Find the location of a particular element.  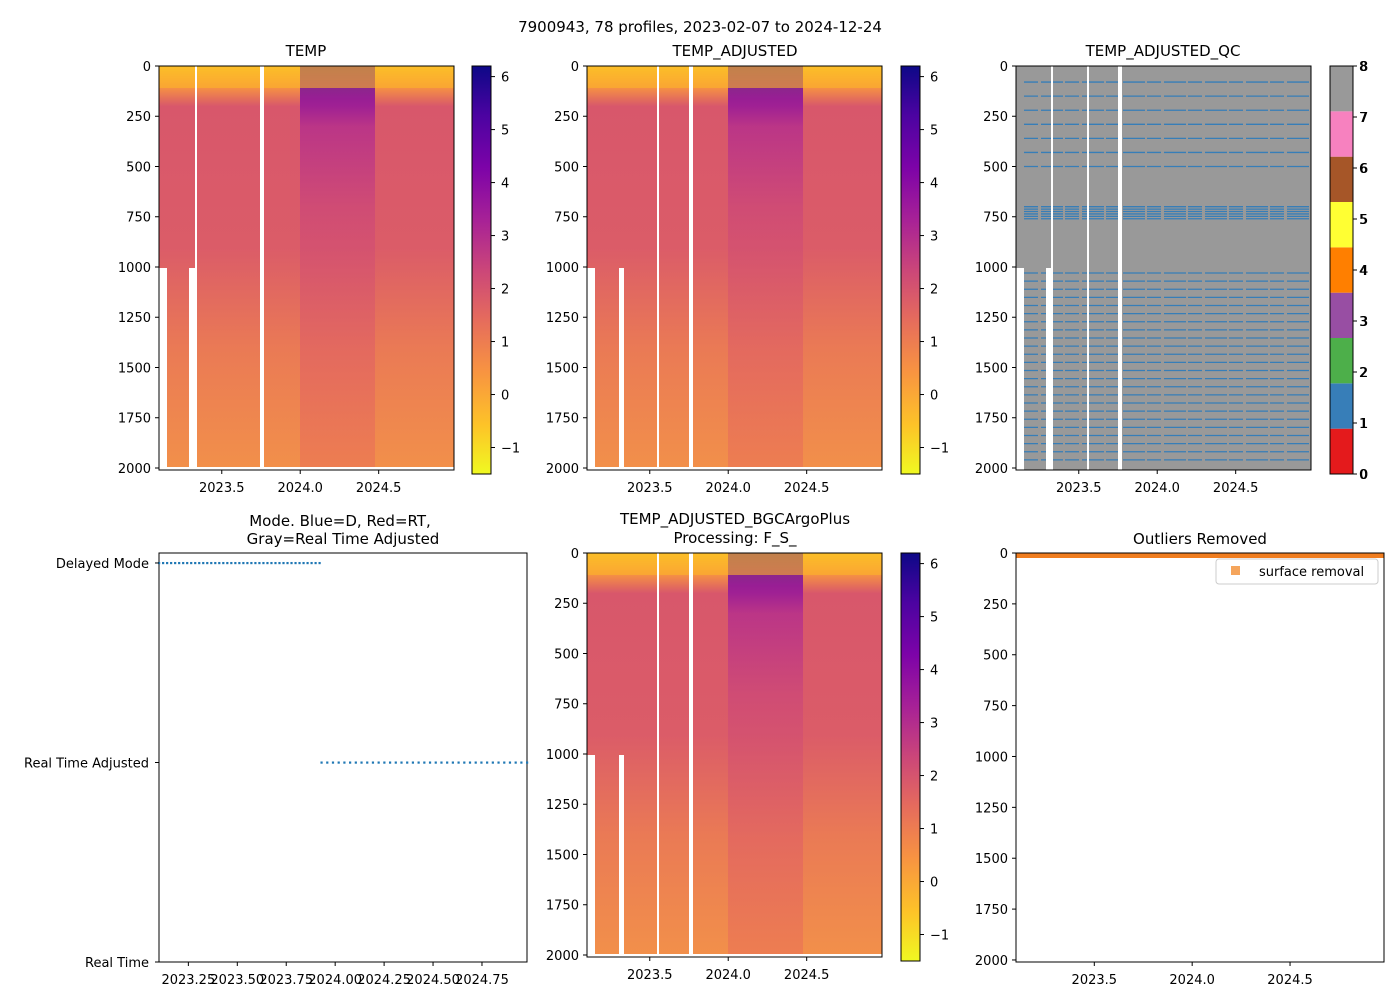

temp-qc-colorbar-tick-label: 3 is located at coordinates (1363, 322).